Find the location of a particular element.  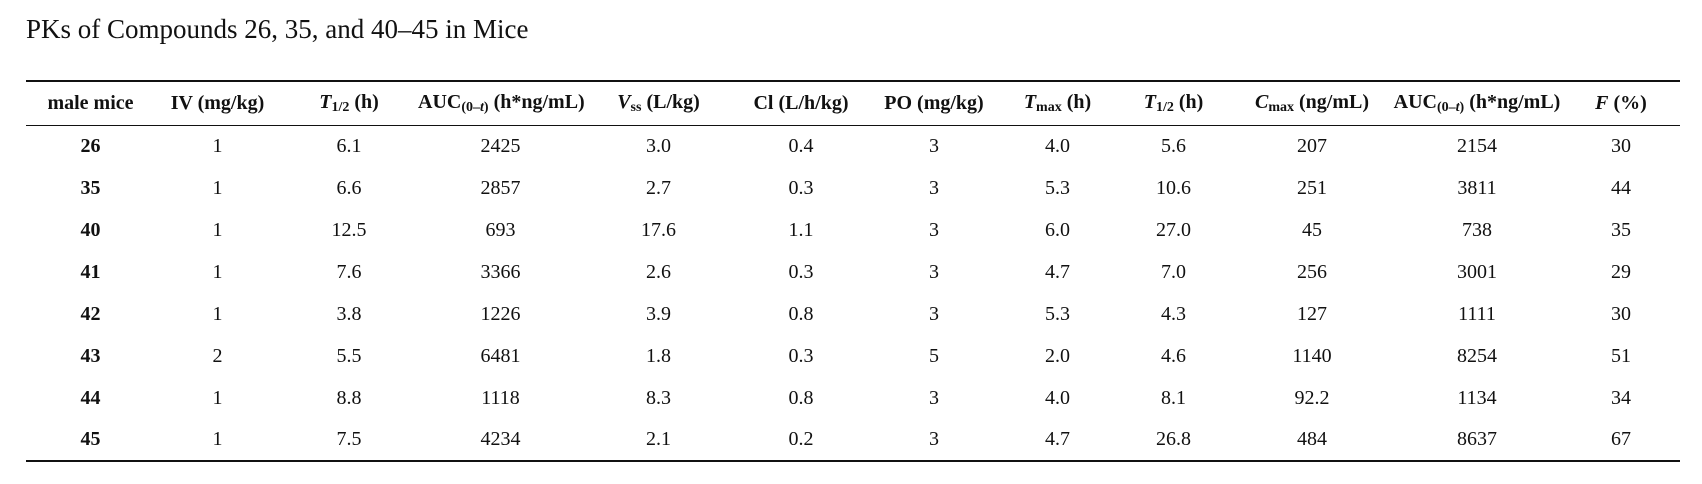

subscript: 1/2 is located at coordinates (1165, 107).